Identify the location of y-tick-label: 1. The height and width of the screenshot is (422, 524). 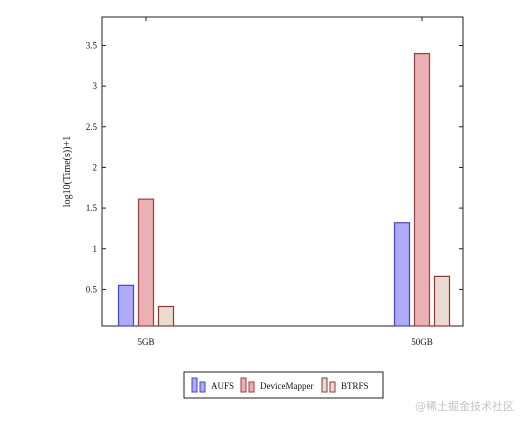
(95, 249).